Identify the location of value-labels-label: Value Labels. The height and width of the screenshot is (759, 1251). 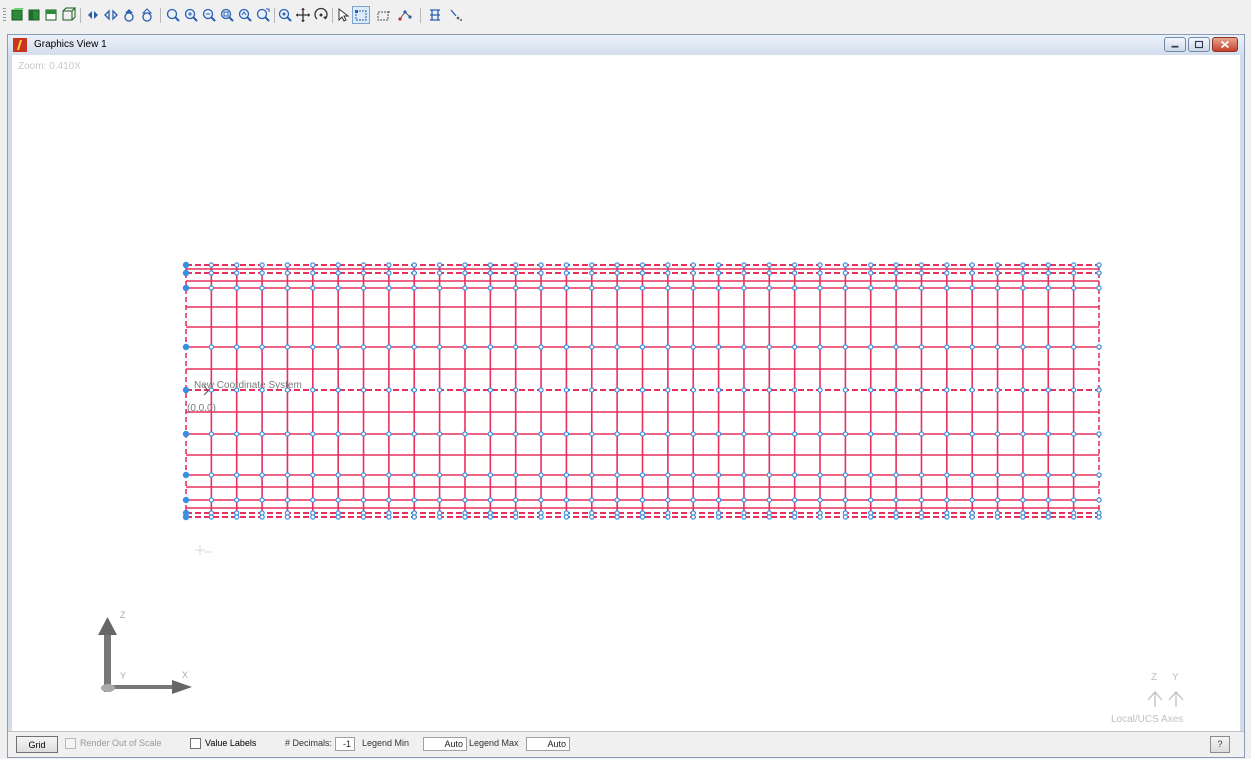
(231, 743).